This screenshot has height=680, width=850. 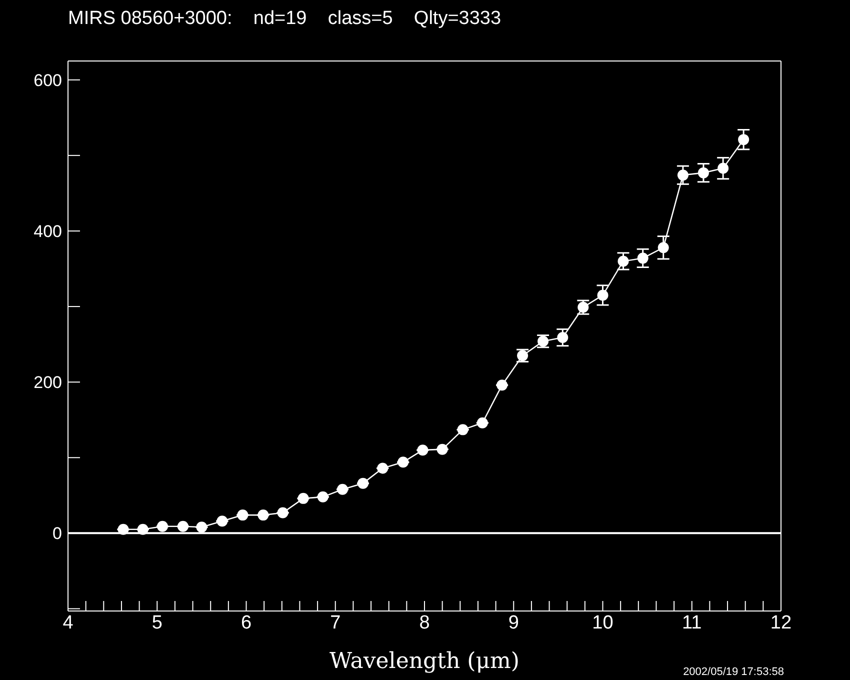 What do you see at coordinates (285, 19) in the screenshot?
I see `chart-title: MIRS 08560+3000: nd=19 class=5 Qlty=3333` at bounding box center [285, 19].